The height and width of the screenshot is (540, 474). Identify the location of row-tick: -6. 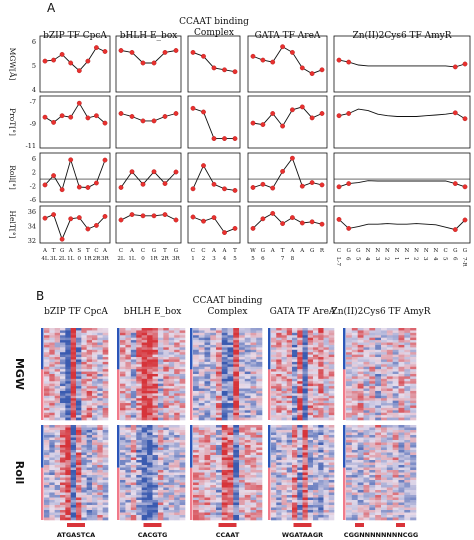
(33, 200).